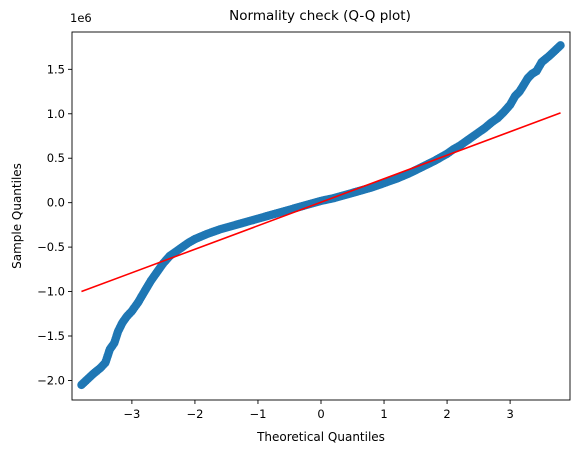 The image size is (579, 453). I want to click on x-tick-label: 1, so click(383, 414).